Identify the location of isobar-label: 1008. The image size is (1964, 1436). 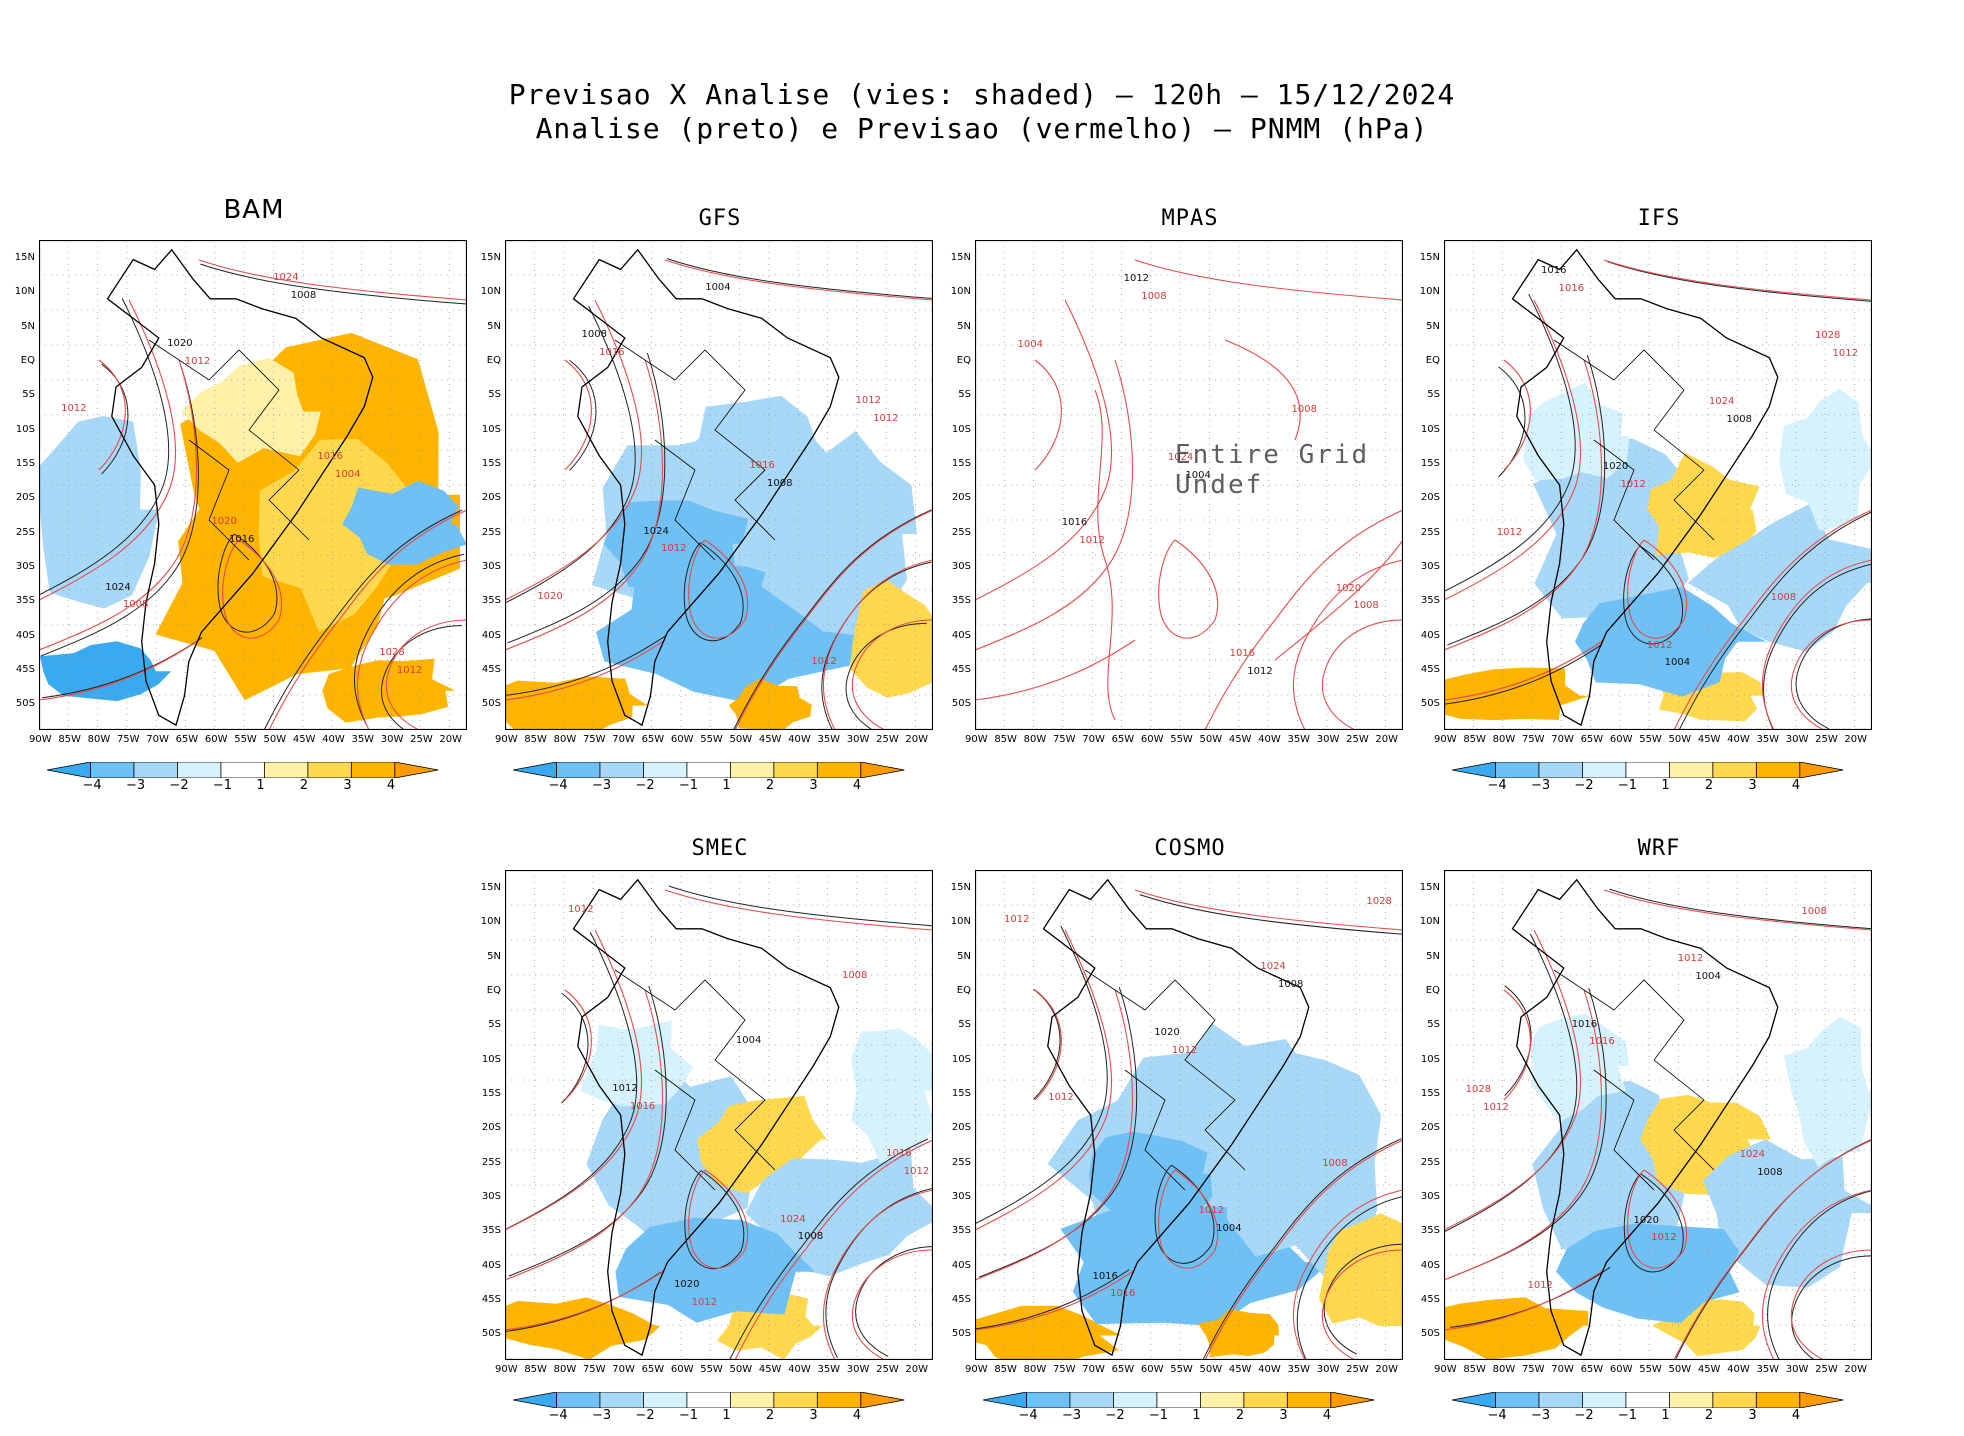
(1304, 410).